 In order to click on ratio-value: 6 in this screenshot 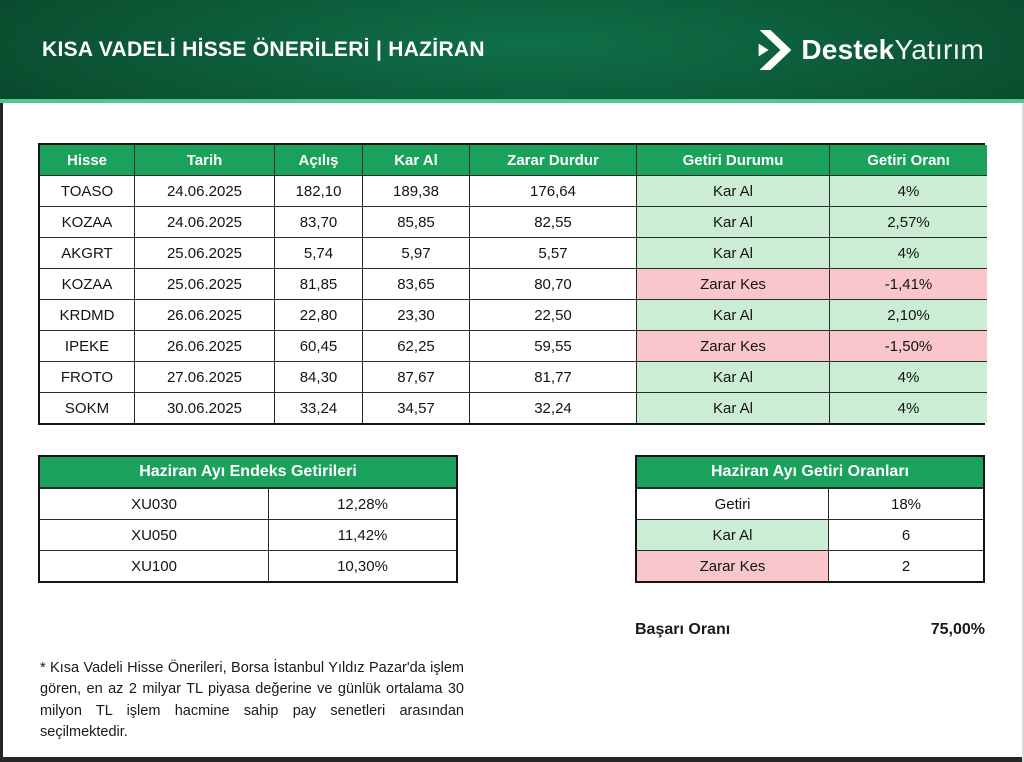, I will do `click(906, 534)`.